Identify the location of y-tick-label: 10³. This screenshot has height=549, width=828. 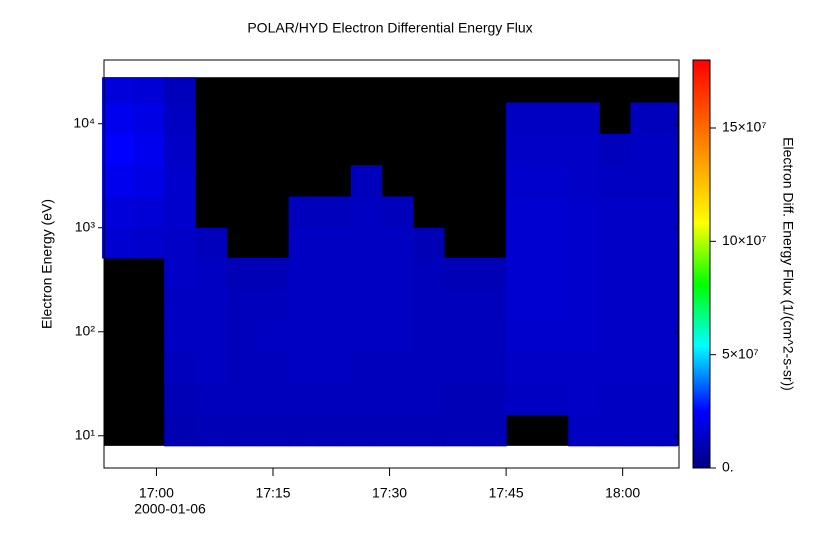
(85, 226).